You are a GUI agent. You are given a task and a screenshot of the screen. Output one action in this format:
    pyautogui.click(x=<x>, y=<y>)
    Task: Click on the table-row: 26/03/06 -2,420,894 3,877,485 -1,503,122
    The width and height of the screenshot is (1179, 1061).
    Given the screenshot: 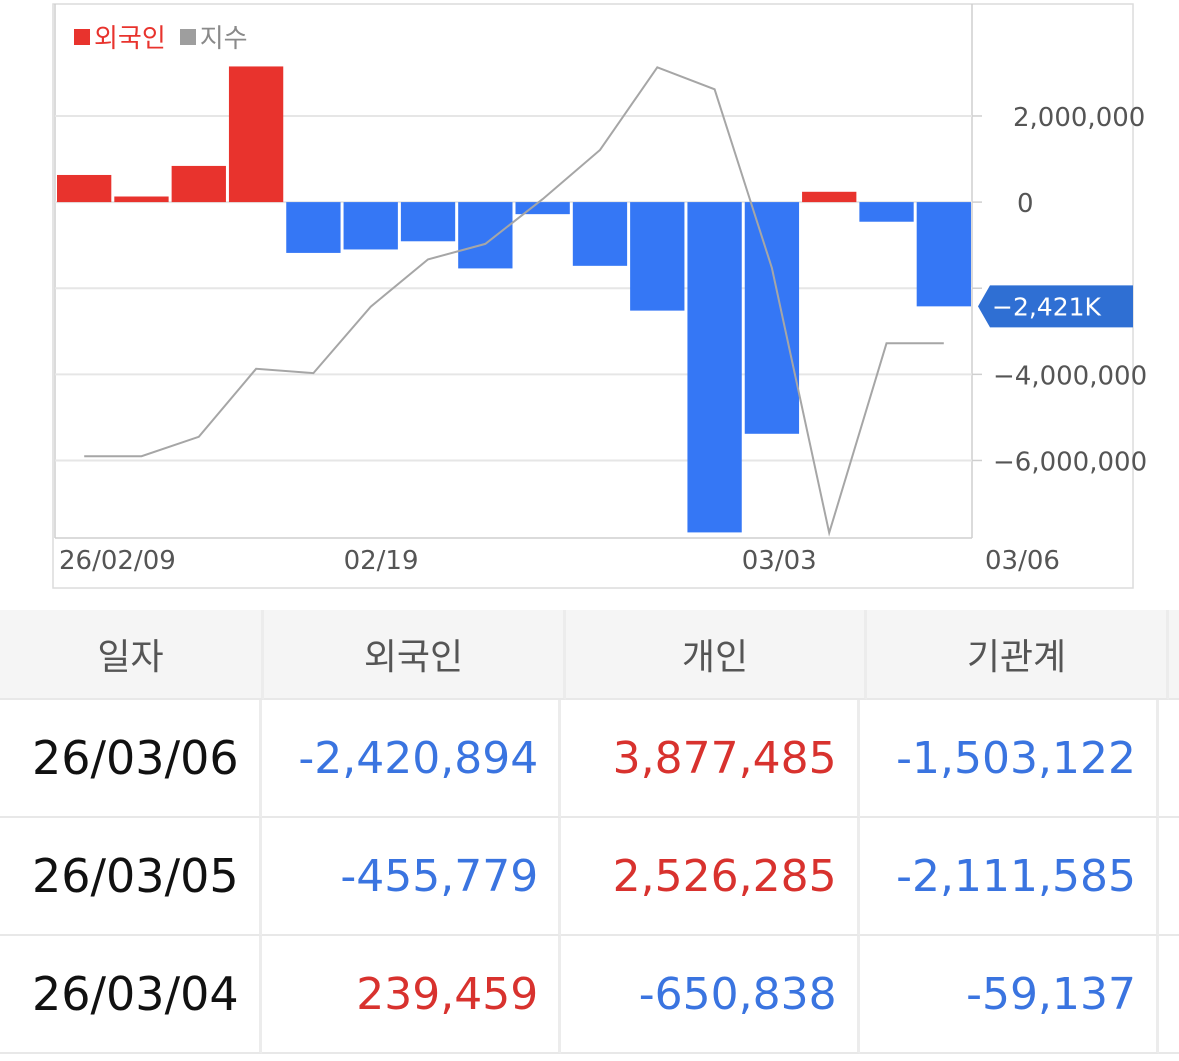 What is the action you would take?
    pyautogui.click(x=589, y=759)
    